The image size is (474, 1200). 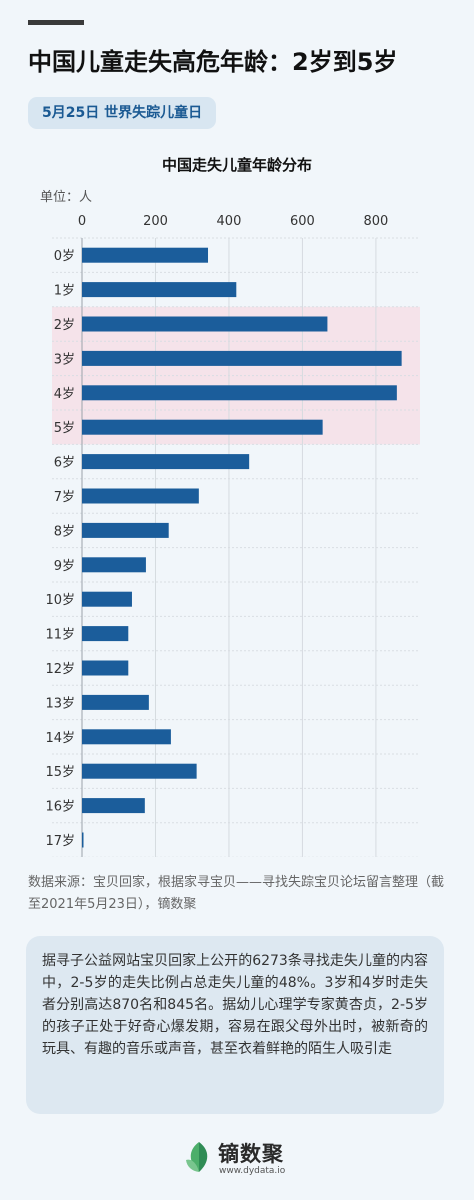 I want to click on category-label: 13岁, so click(x=60, y=703).